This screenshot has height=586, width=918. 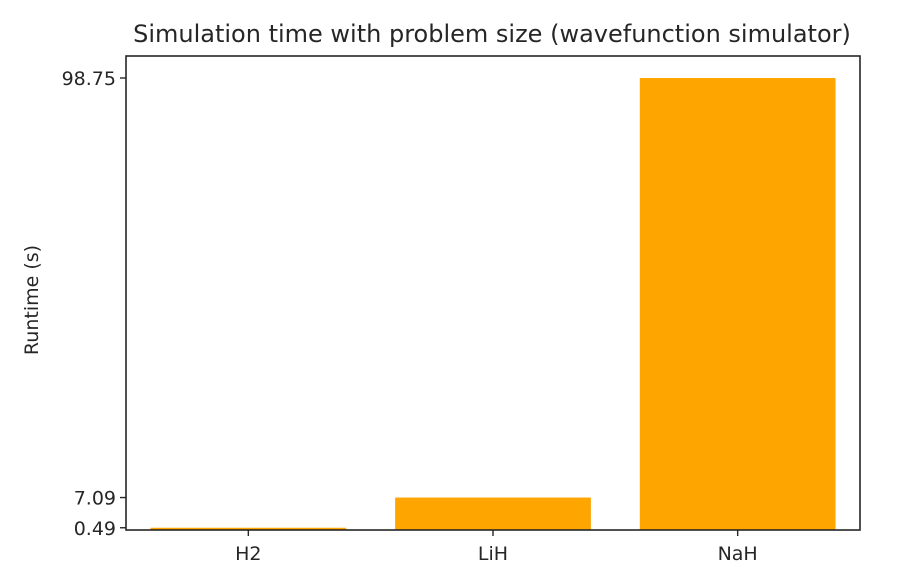 I want to click on y-tick-label: 7.09, so click(x=95, y=499).